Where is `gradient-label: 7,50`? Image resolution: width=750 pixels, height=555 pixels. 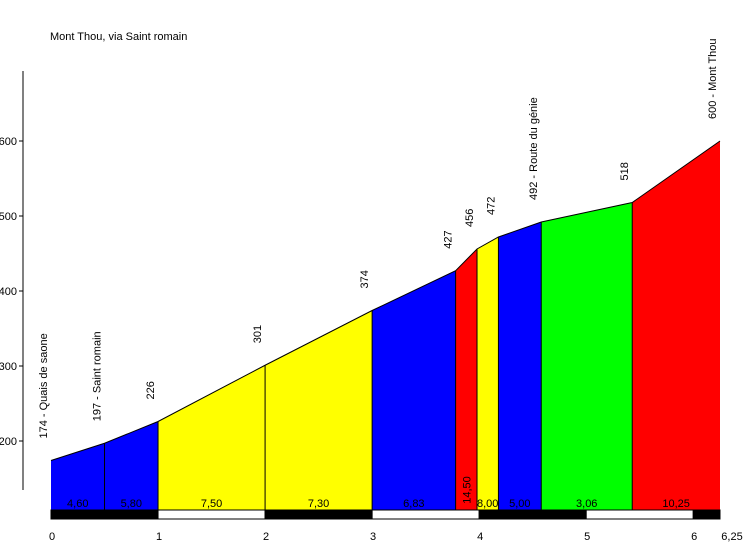
gradient-label: 7,50 is located at coordinates (211, 504).